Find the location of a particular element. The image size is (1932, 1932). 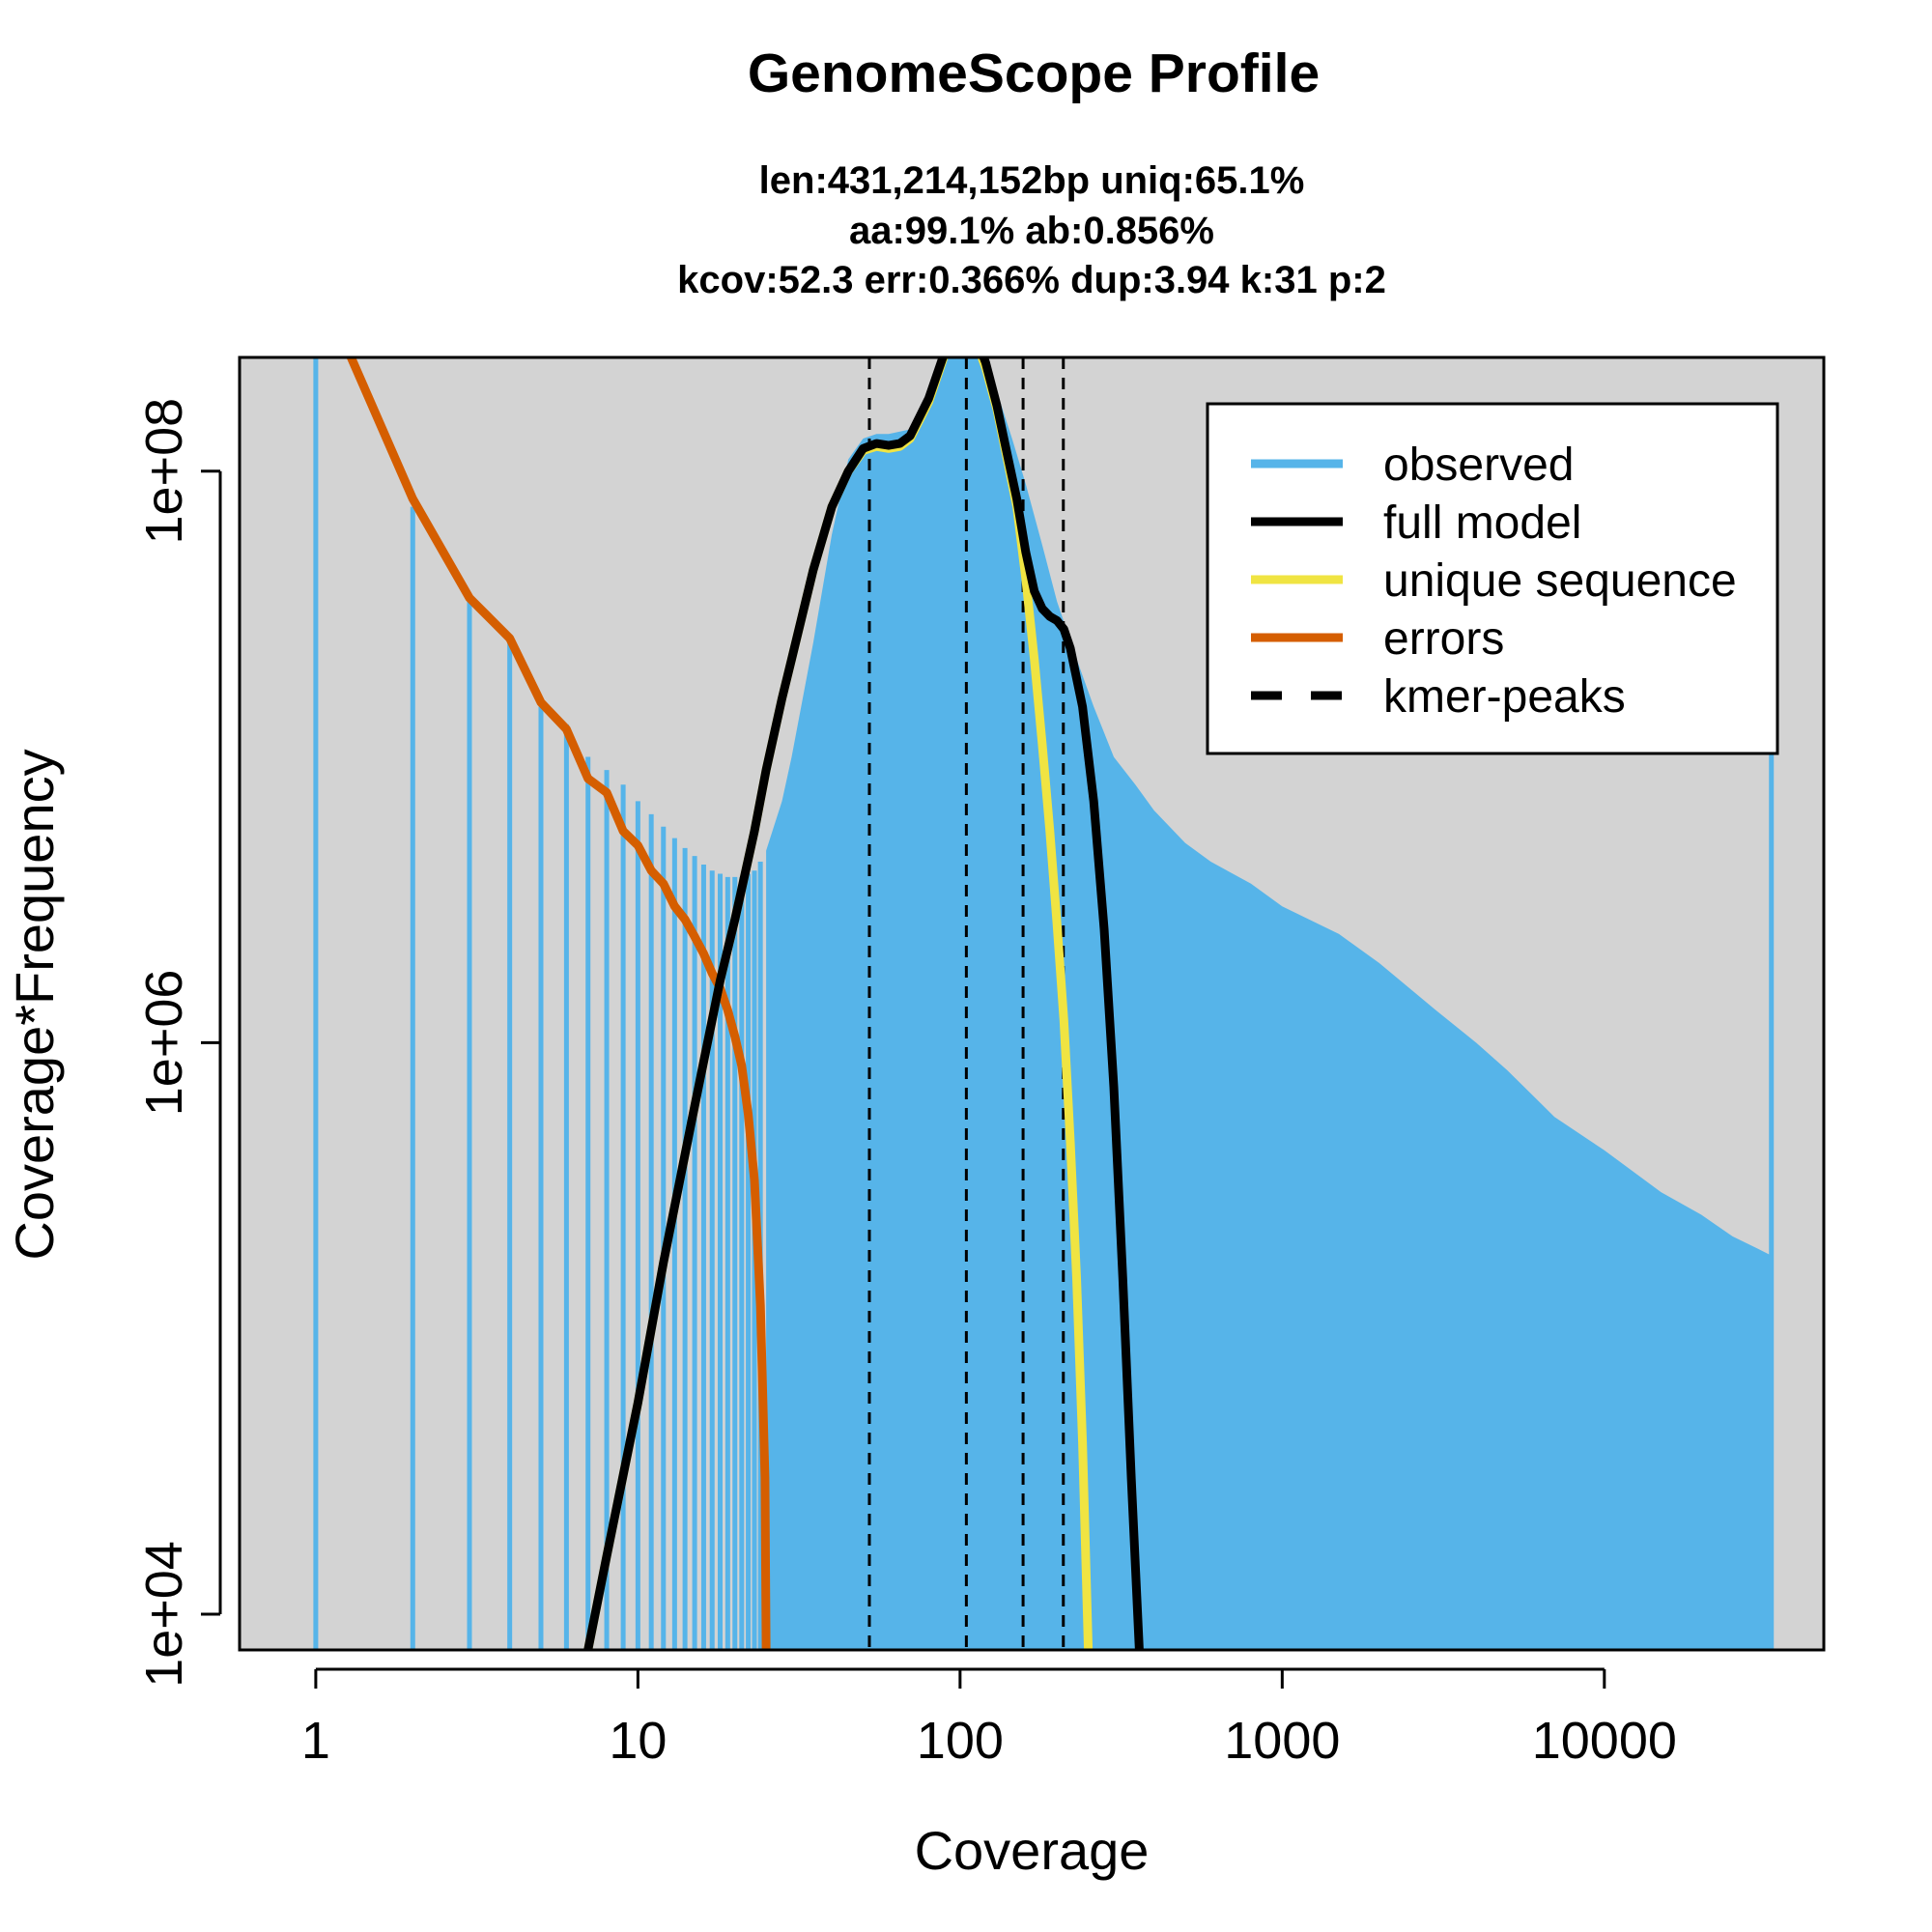

x-tick-label-2: 10 is located at coordinates (638, 1741).